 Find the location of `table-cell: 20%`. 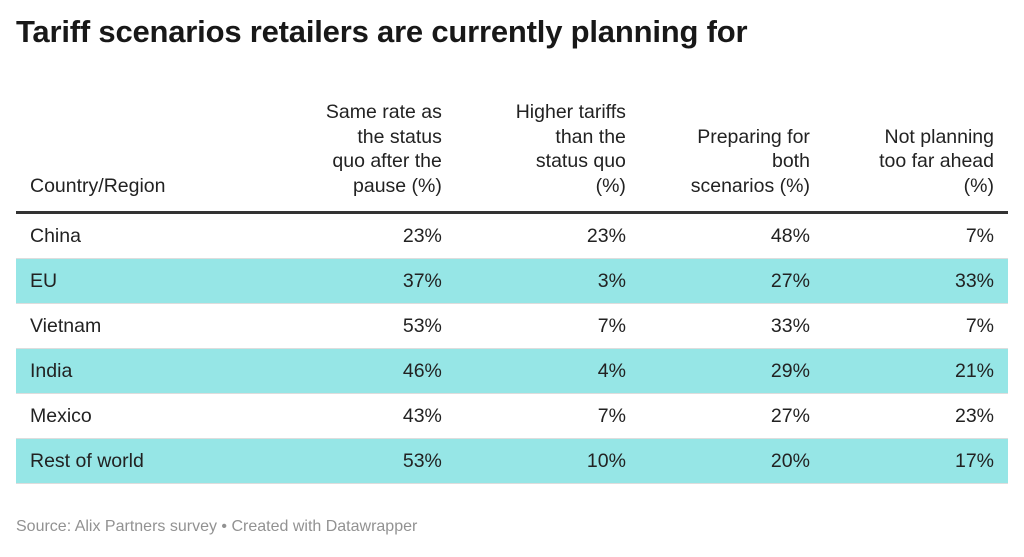

table-cell: 20% is located at coordinates (731, 461).